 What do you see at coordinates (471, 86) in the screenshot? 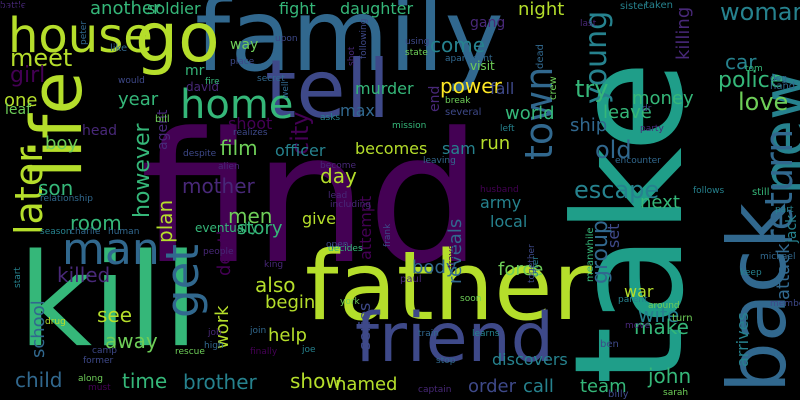
I see `word: power` at bounding box center [471, 86].